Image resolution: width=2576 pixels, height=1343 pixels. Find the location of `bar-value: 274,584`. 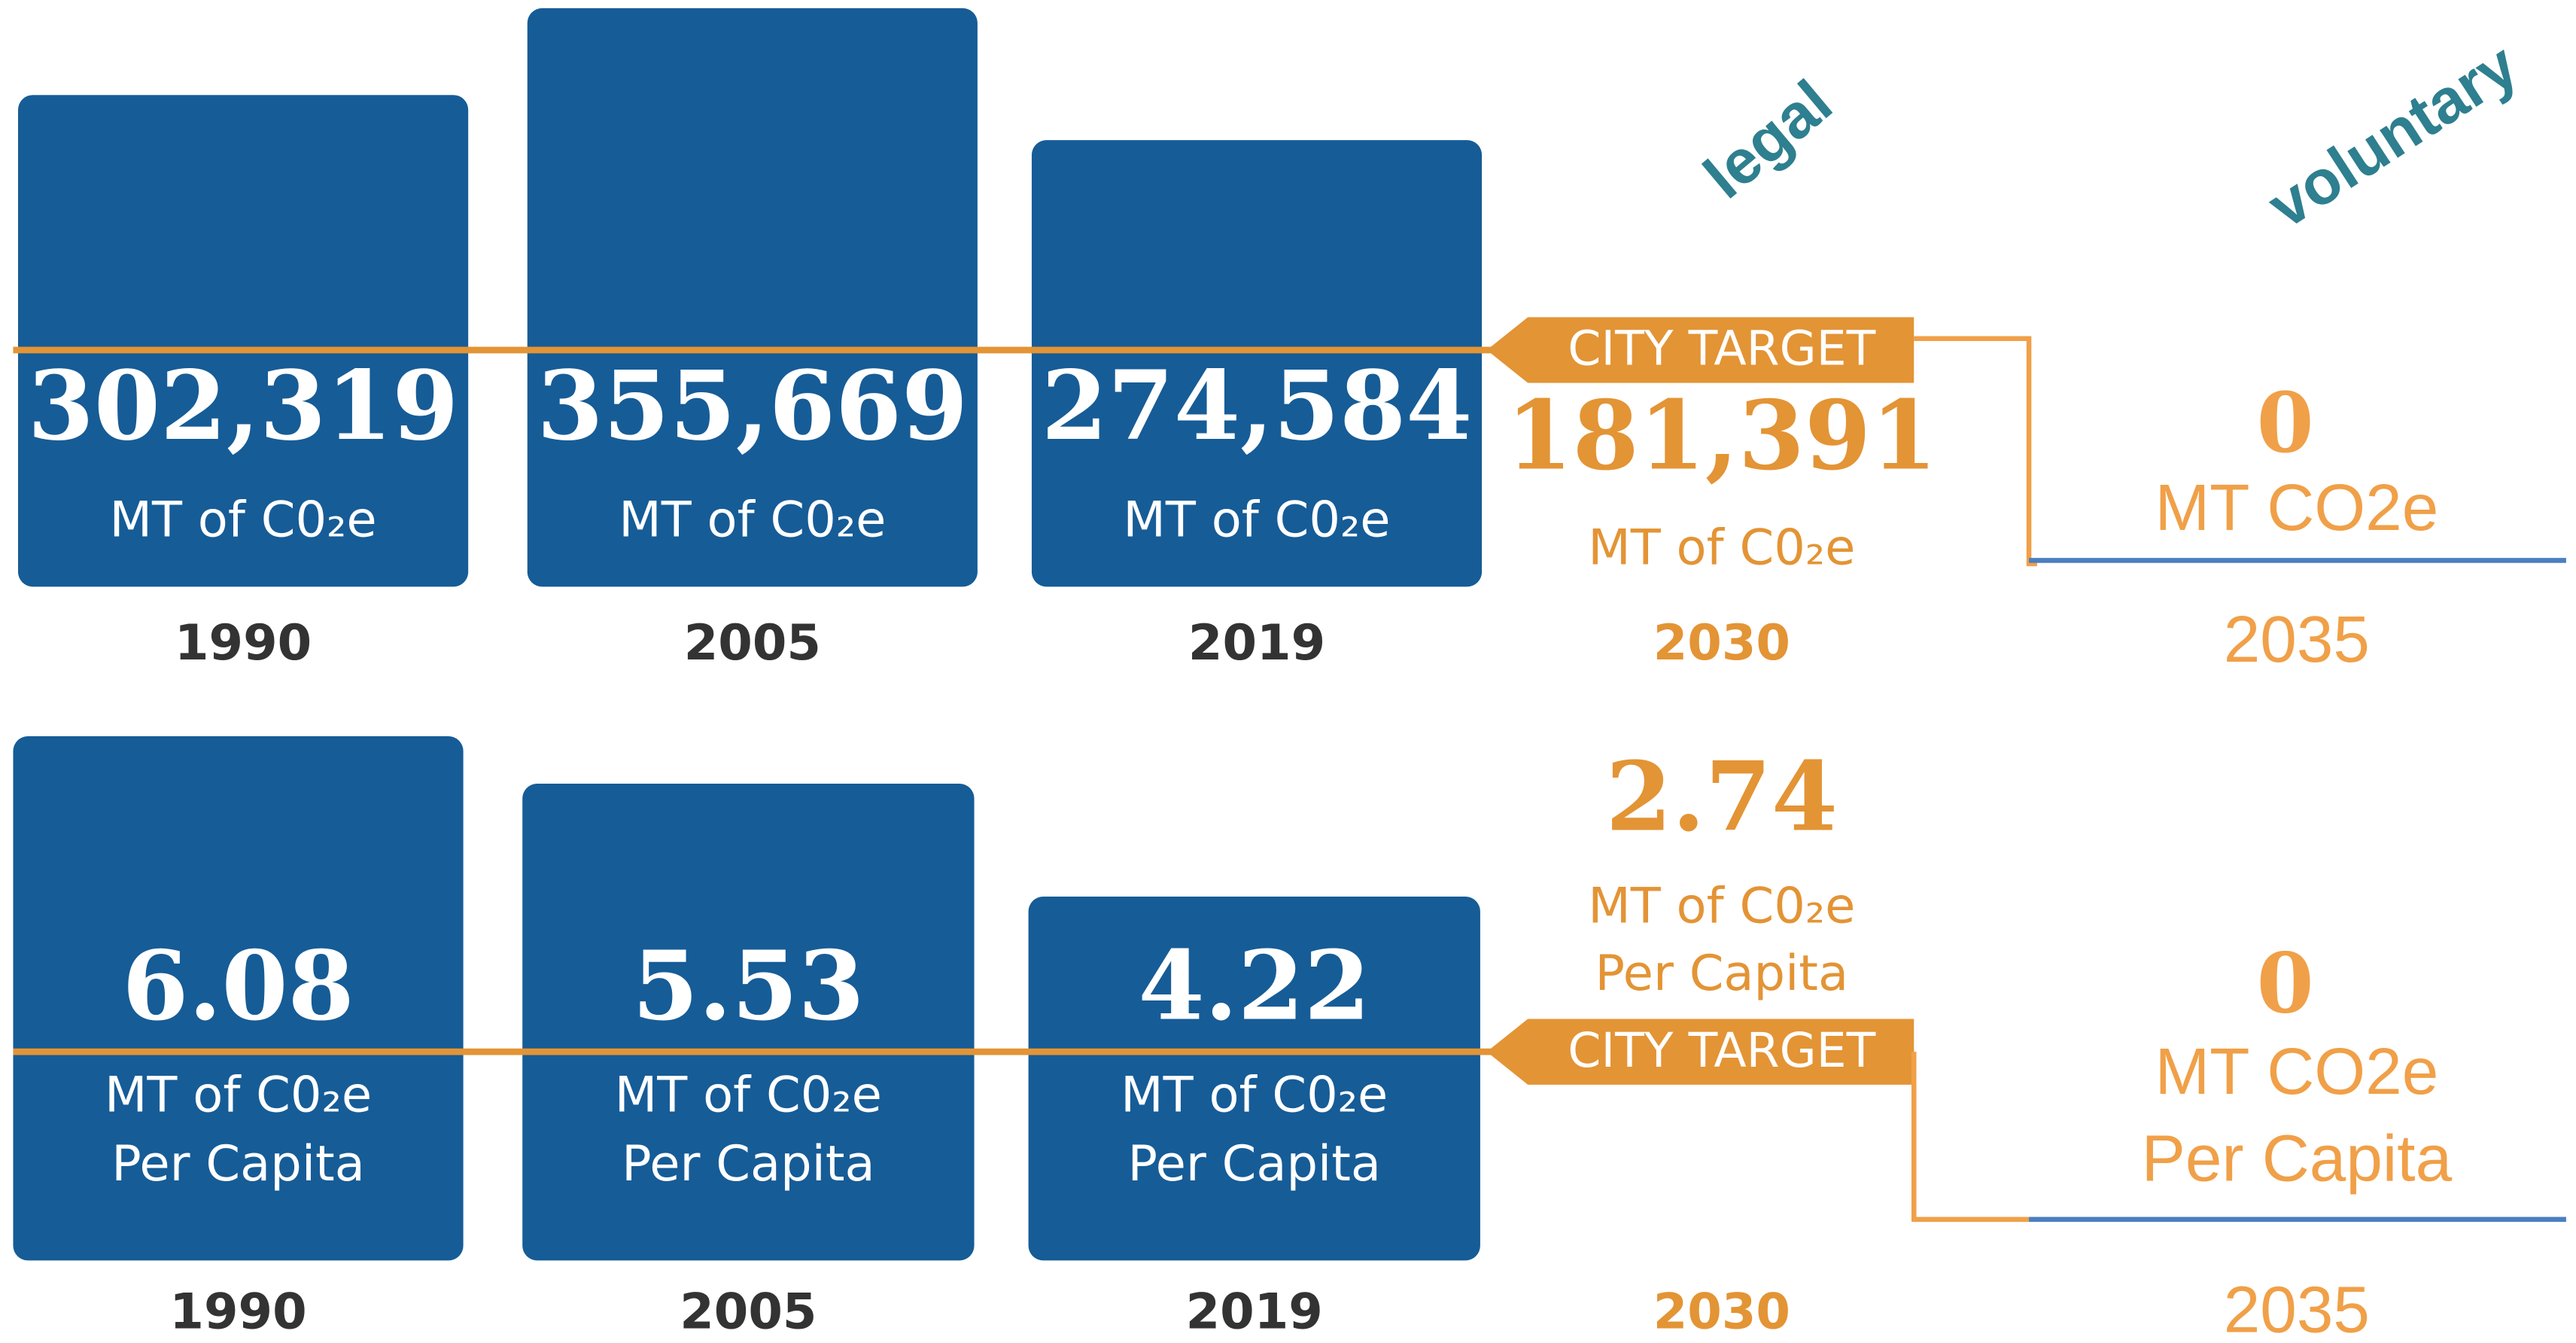

bar-value: 274,584 is located at coordinates (1257, 405).